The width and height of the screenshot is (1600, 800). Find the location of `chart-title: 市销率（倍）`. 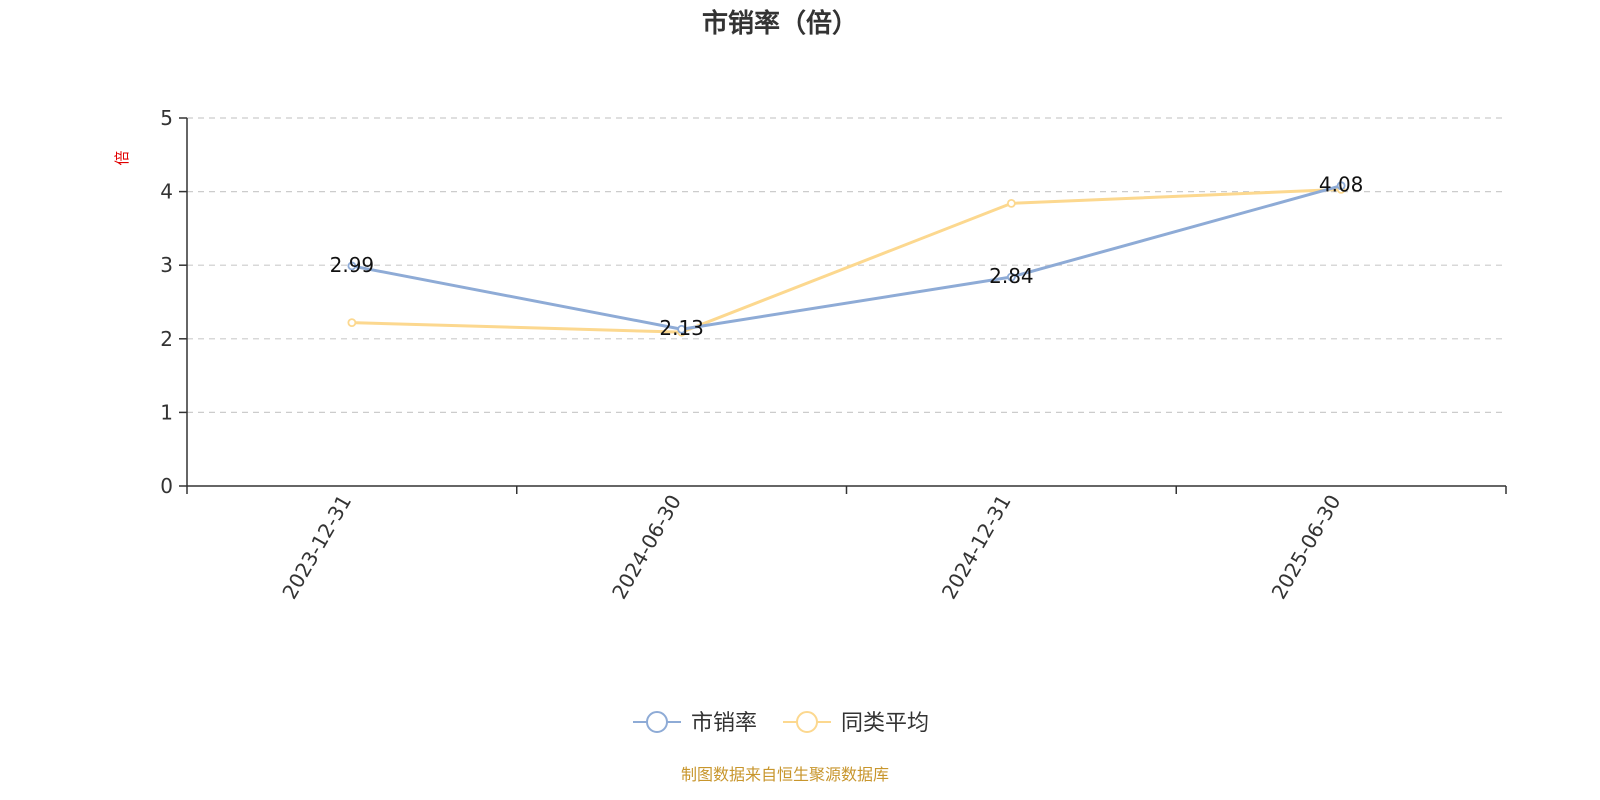

chart-title: 市销率（倍） is located at coordinates (780, 23).